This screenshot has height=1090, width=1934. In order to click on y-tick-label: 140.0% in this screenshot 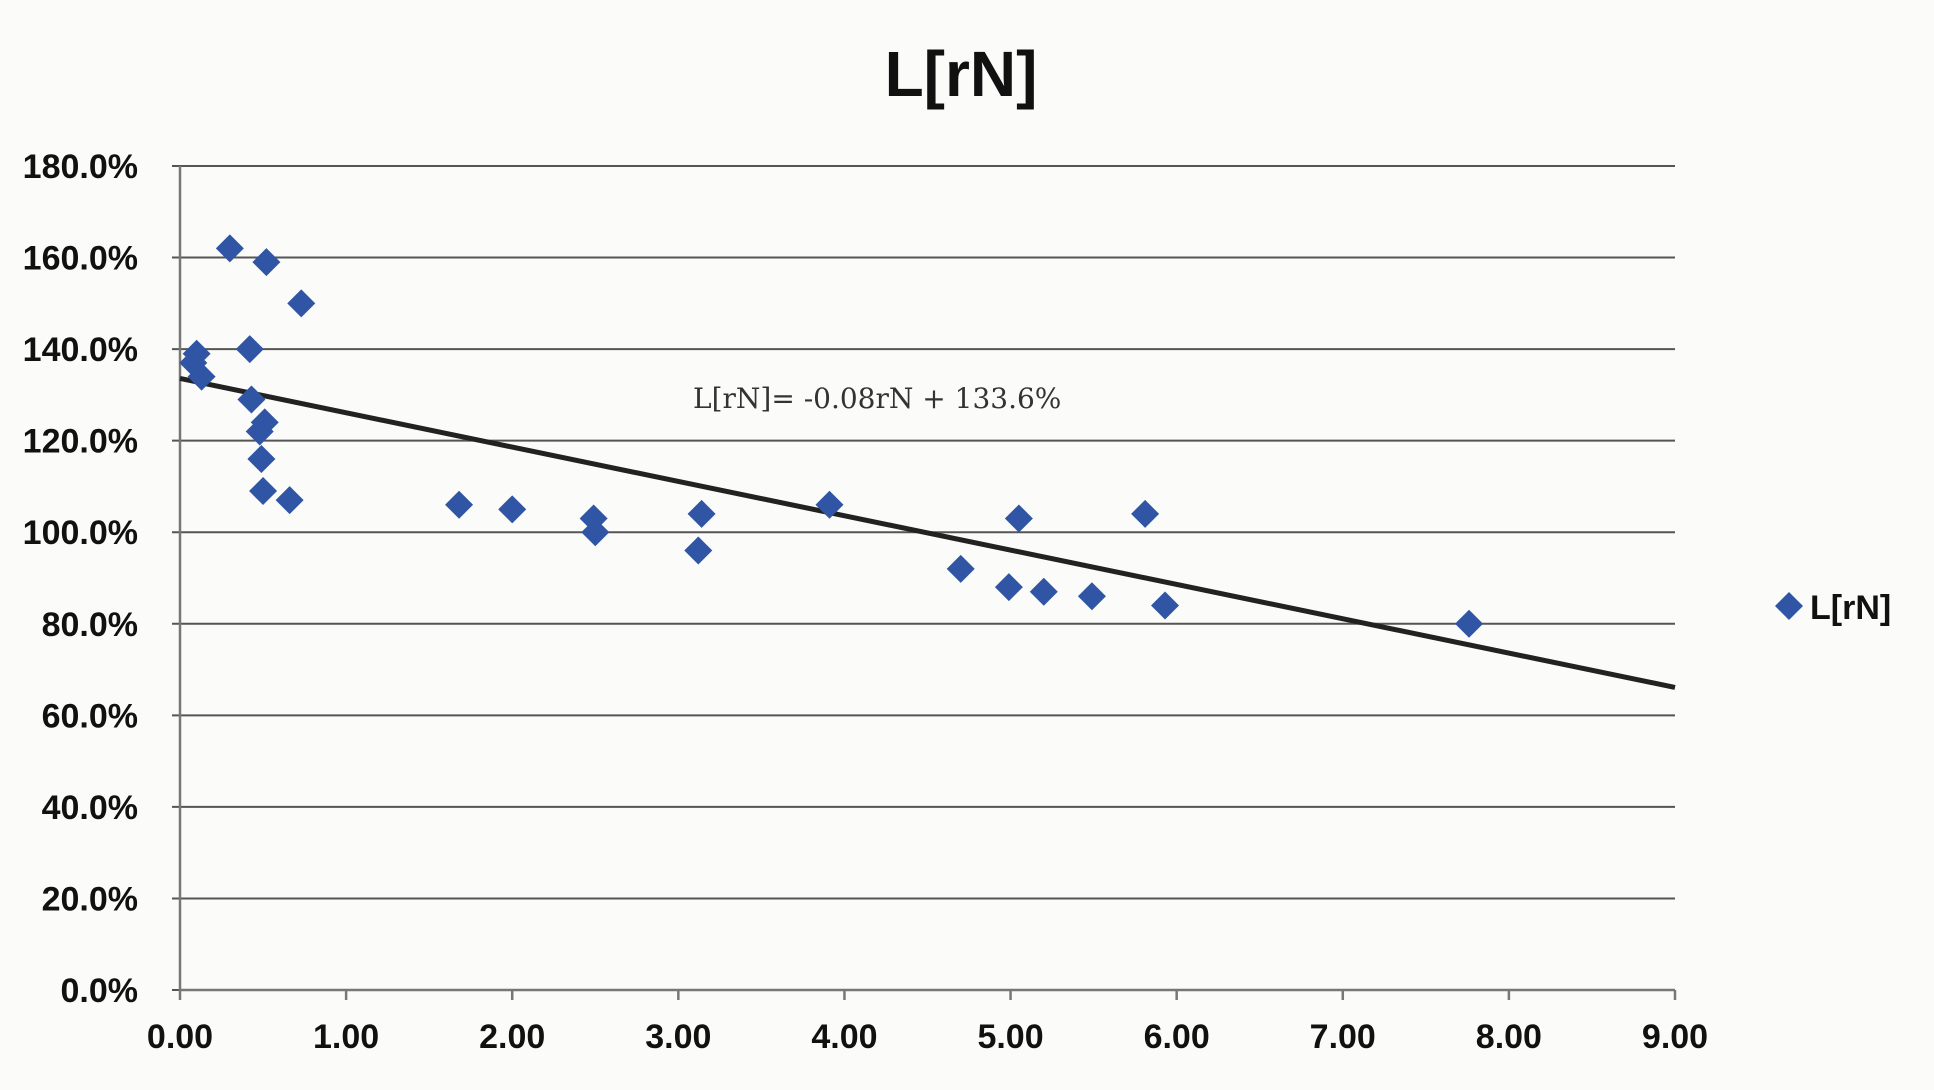, I will do `click(80, 350)`.